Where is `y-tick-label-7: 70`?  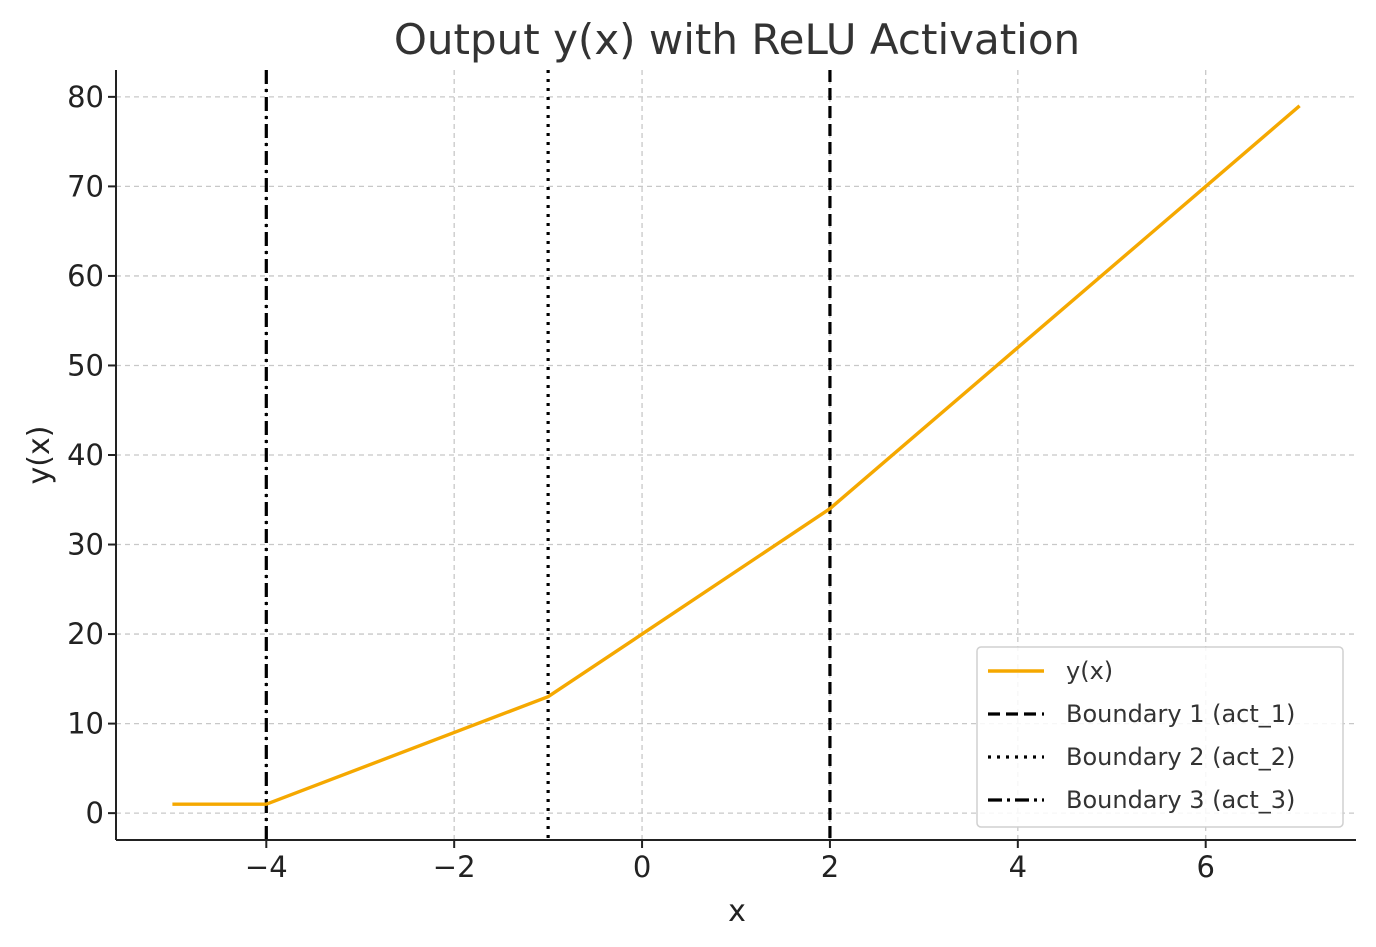 y-tick-label-7: 70 is located at coordinates (85, 186).